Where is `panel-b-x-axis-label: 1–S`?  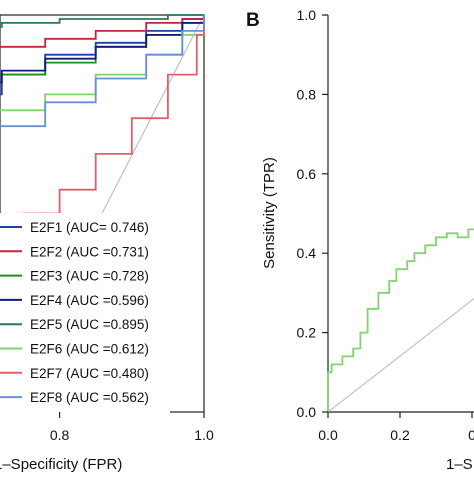
panel-b-x-axis-label: 1–S is located at coordinates (459, 464).